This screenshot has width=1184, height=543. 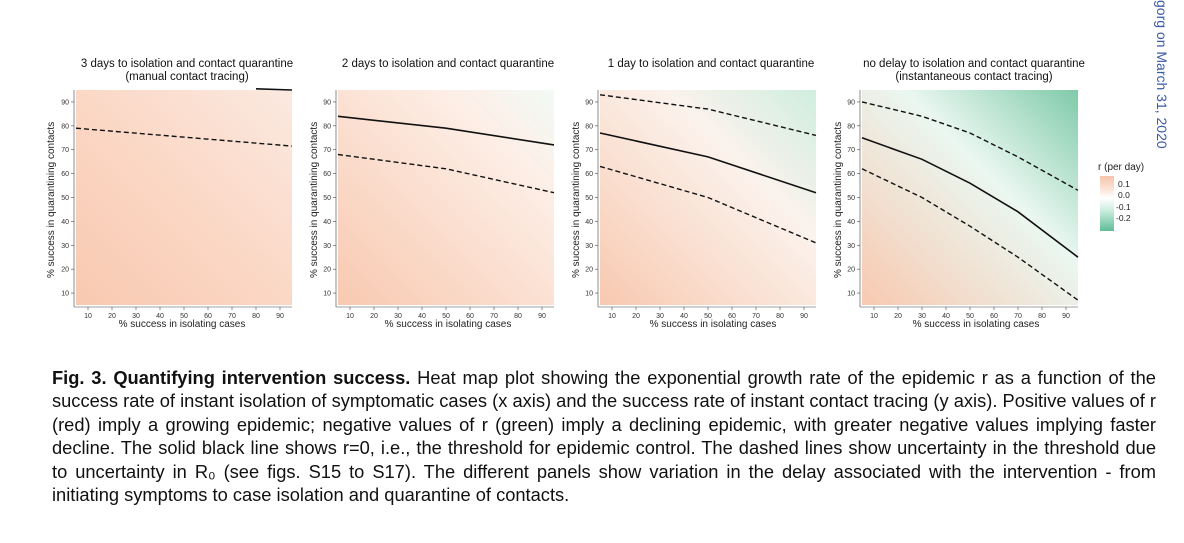 What do you see at coordinates (448, 324) in the screenshot?
I see `panel-2-xlabel: % success in isolating cases` at bounding box center [448, 324].